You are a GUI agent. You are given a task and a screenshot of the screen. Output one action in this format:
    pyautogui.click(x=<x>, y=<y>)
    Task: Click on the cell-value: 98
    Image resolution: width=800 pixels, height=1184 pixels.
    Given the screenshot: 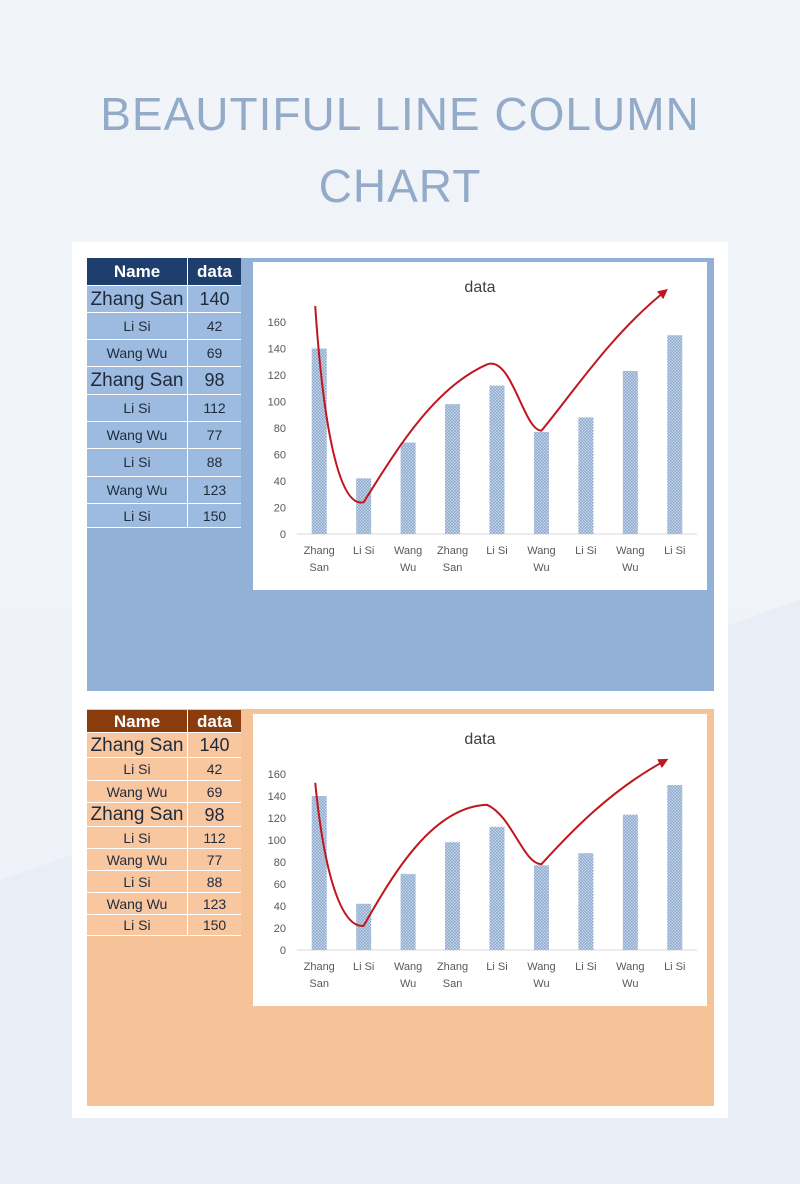 What is the action you would take?
    pyautogui.click(x=214, y=380)
    